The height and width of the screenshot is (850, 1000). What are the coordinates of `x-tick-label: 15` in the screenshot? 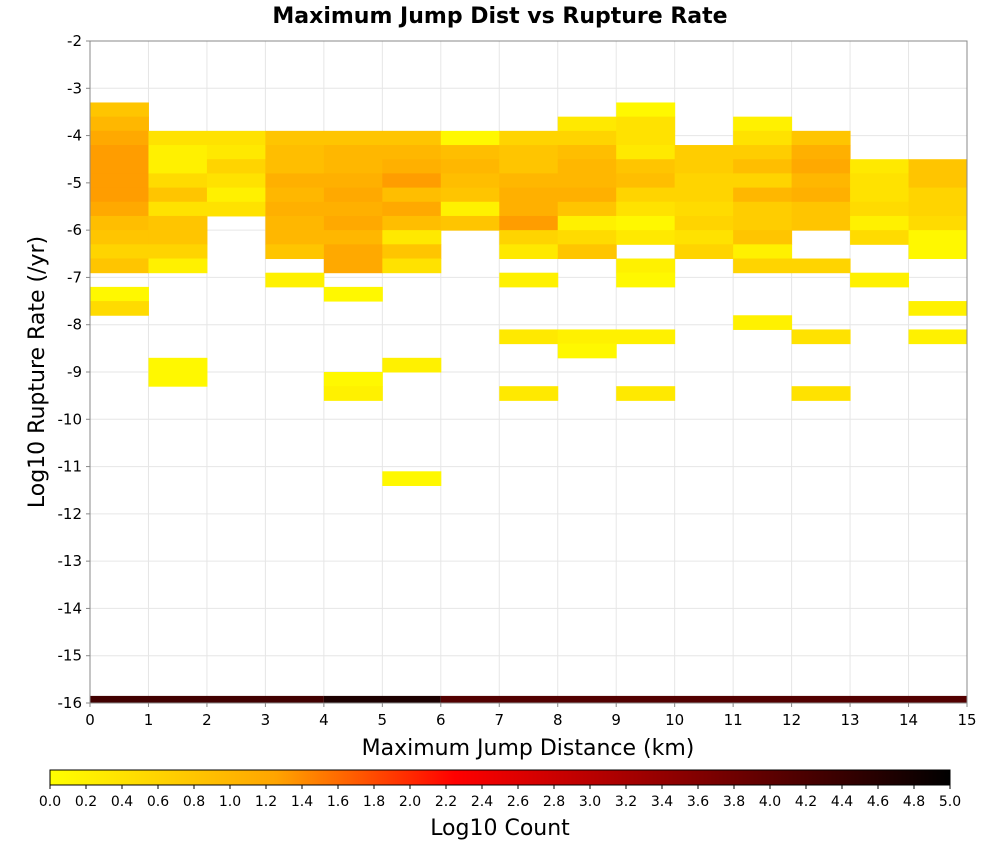 It's located at (966, 720).